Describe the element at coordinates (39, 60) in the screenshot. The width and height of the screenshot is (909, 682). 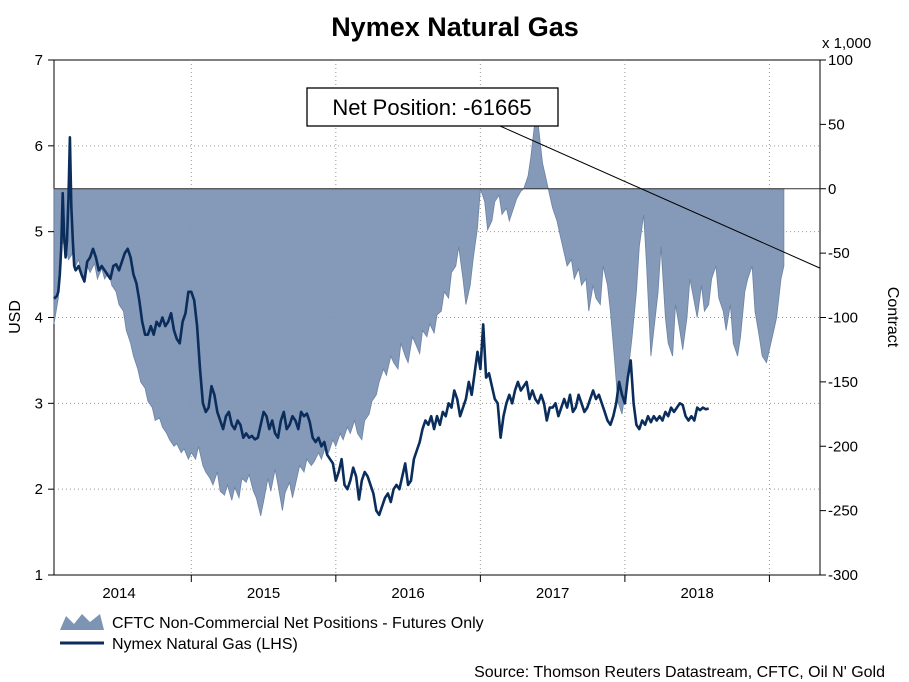
I see `y-axis-left-tick-label: 7` at that location.